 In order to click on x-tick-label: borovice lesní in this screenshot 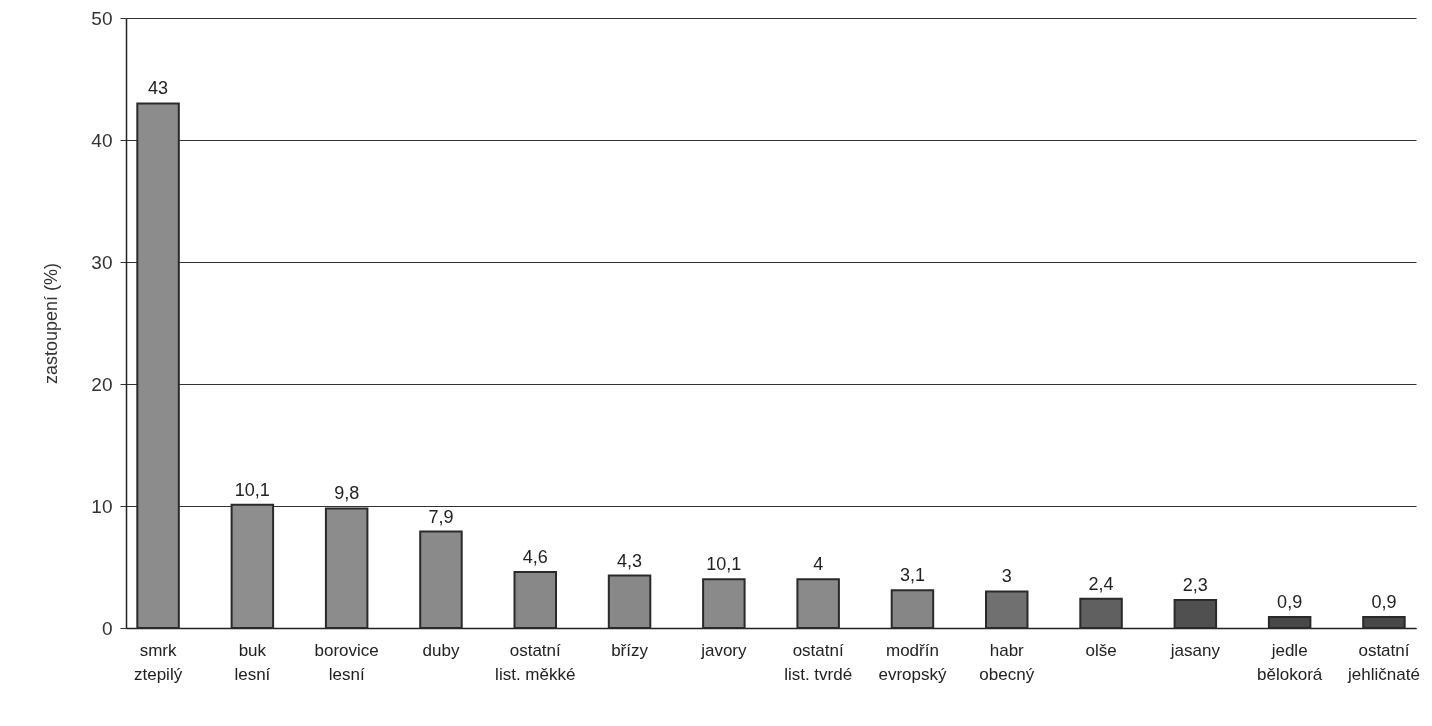, I will do `click(346, 662)`.